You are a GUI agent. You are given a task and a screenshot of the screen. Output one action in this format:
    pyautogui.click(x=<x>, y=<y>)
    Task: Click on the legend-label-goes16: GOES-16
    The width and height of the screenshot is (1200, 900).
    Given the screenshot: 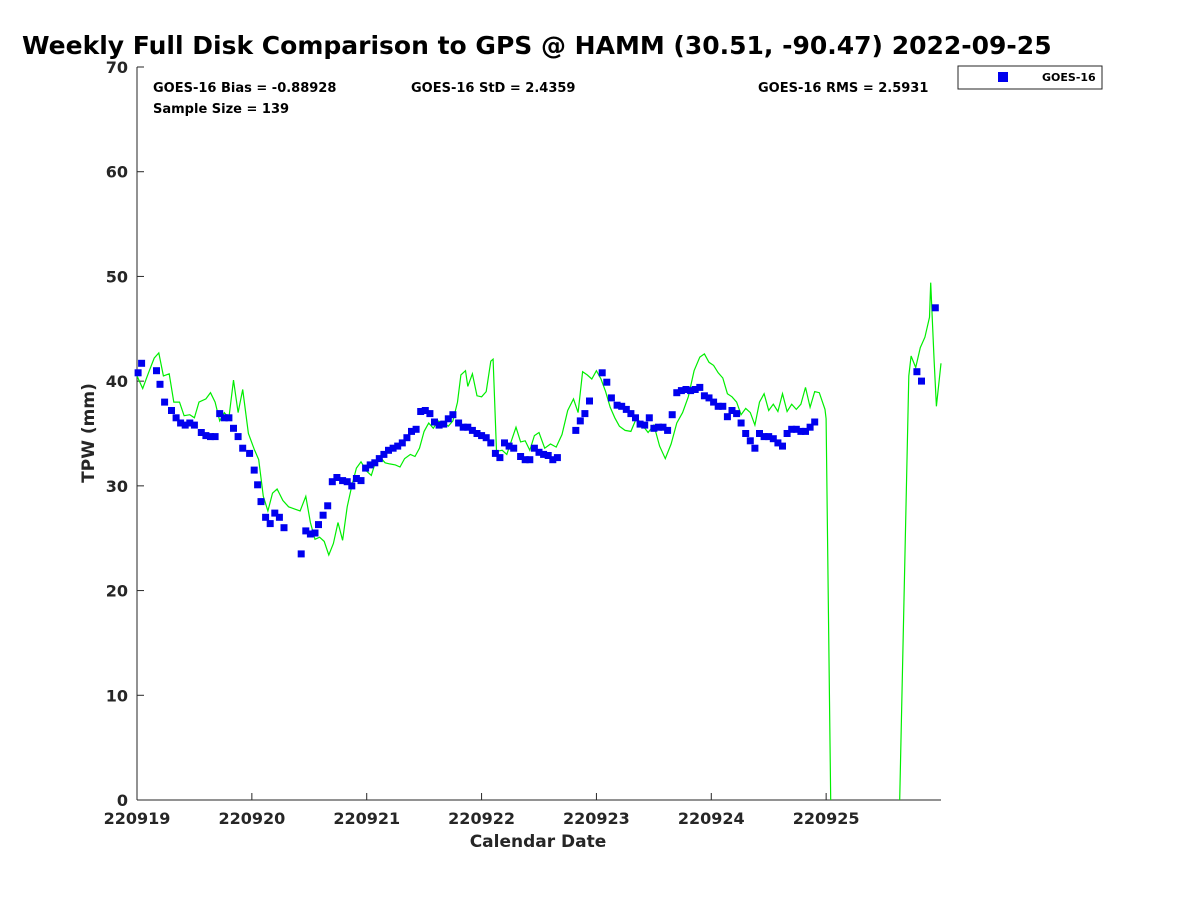 What is the action you would take?
    pyautogui.click(x=1069, y=77)
    